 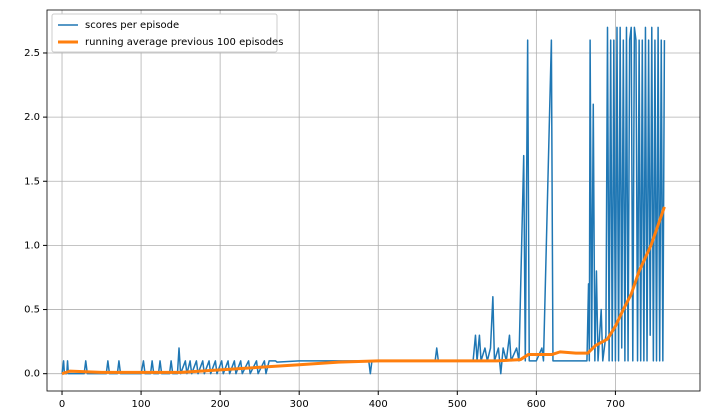 I want to click on legend-label: scores per episode, so click(x=132, y=25).